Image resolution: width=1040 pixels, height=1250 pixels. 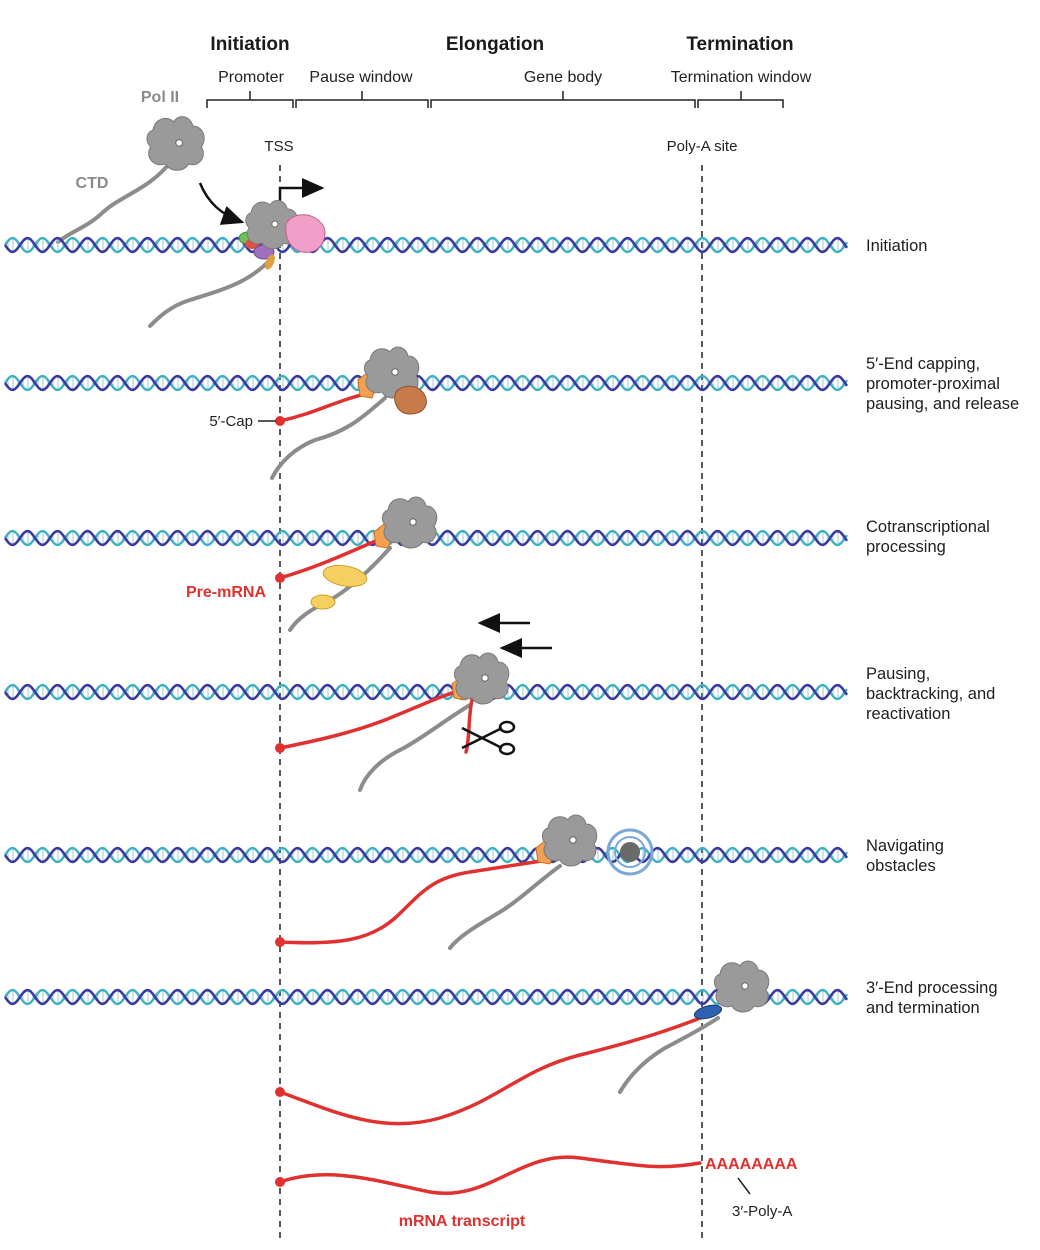 I want to click on row-backtracking, so click(x=413, y=702).